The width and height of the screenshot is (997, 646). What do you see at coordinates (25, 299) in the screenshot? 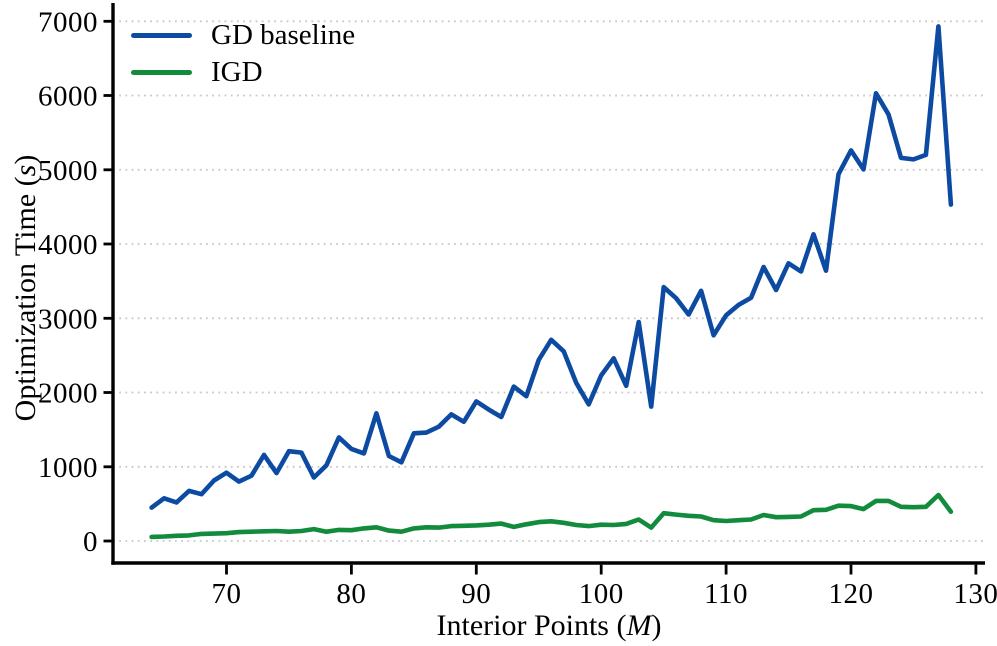
I see `y-axis-label-text: Optimization Time (` at bounding box center [25, 299].